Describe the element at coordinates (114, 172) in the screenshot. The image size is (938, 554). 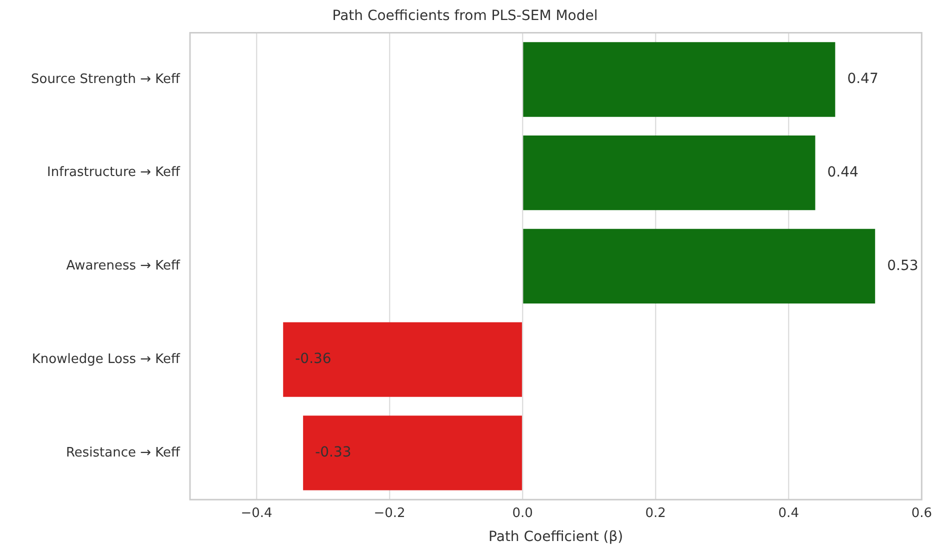
I see `y-tick-label: Infrastructure → Keff` at that location.